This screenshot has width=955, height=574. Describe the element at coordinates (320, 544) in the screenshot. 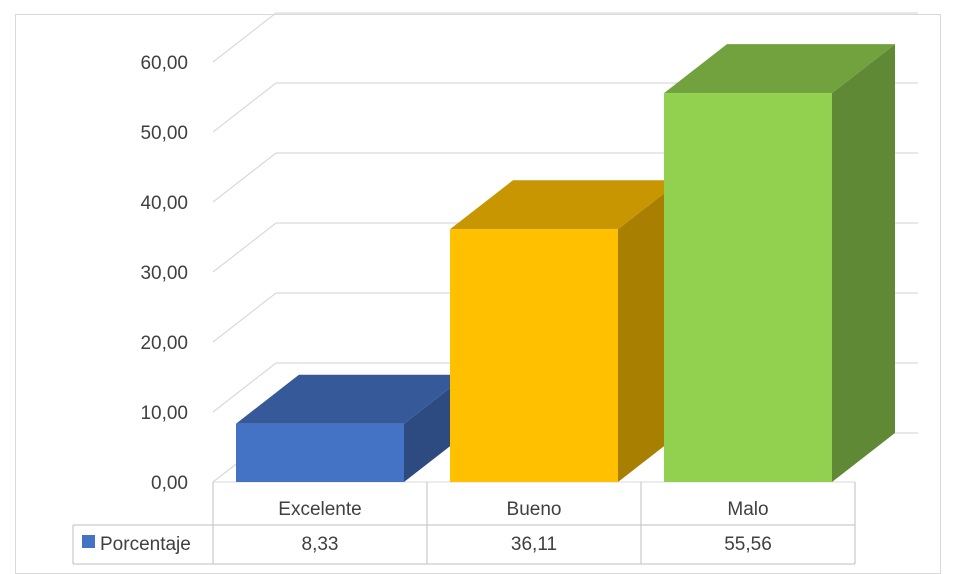

I see `data-label: 8,33` at that location.